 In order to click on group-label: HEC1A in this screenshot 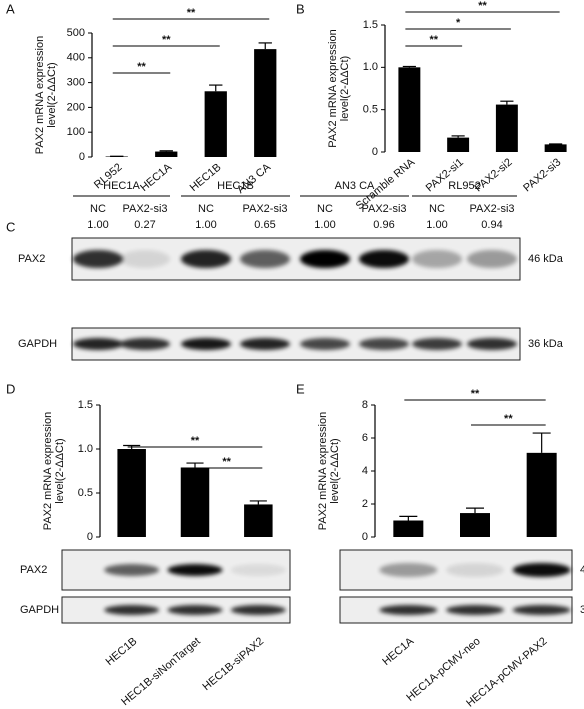, I will do `click(121, 186)`.